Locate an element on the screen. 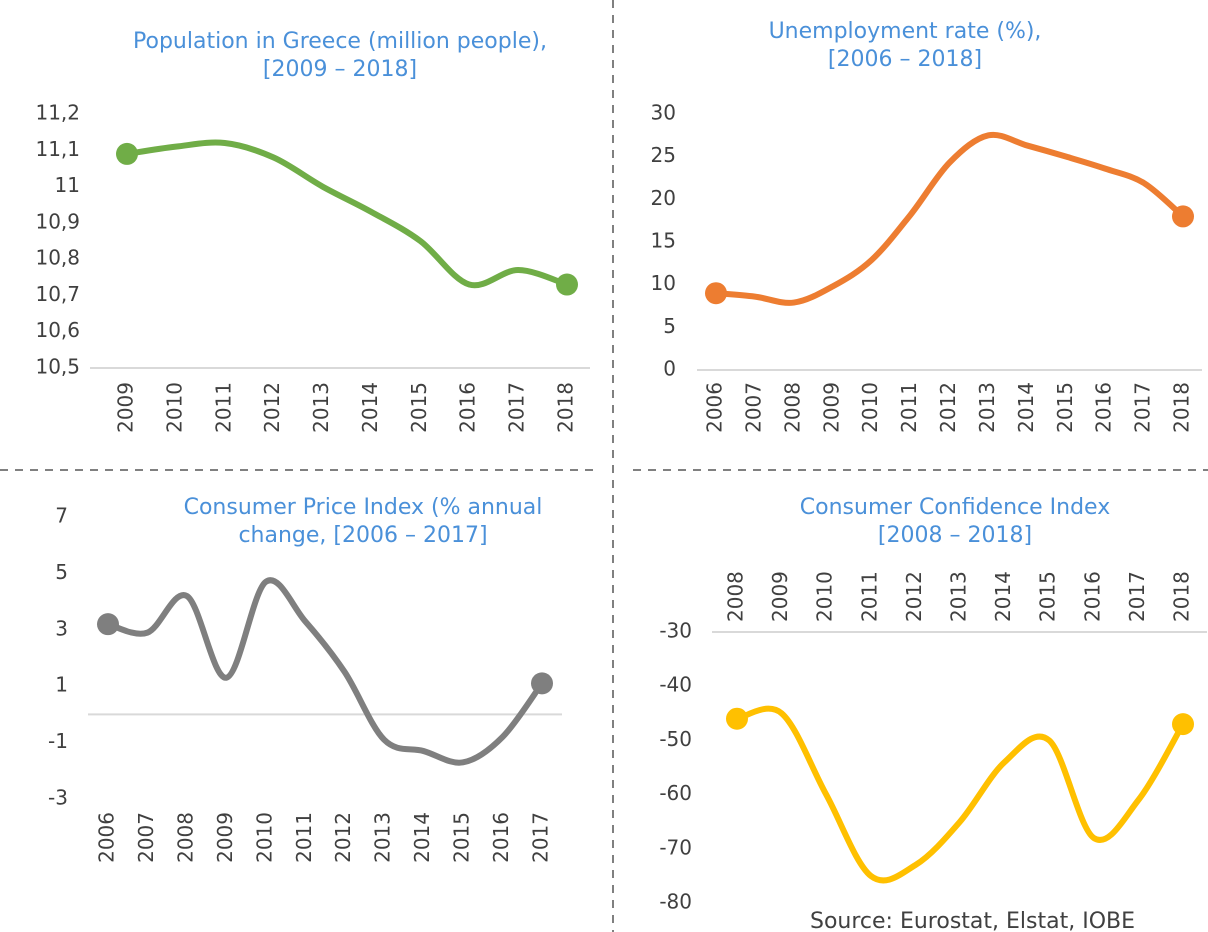 This screenshot has width=1208, height=932. y-tick-label: 7 is located at coordinates (61, 516).